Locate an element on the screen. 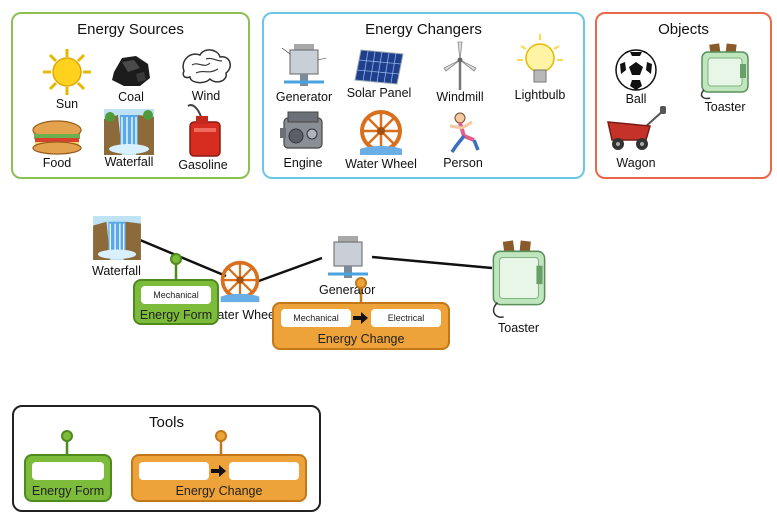  energy-change-caption: Energy Change is located at coordinates (361, 339).